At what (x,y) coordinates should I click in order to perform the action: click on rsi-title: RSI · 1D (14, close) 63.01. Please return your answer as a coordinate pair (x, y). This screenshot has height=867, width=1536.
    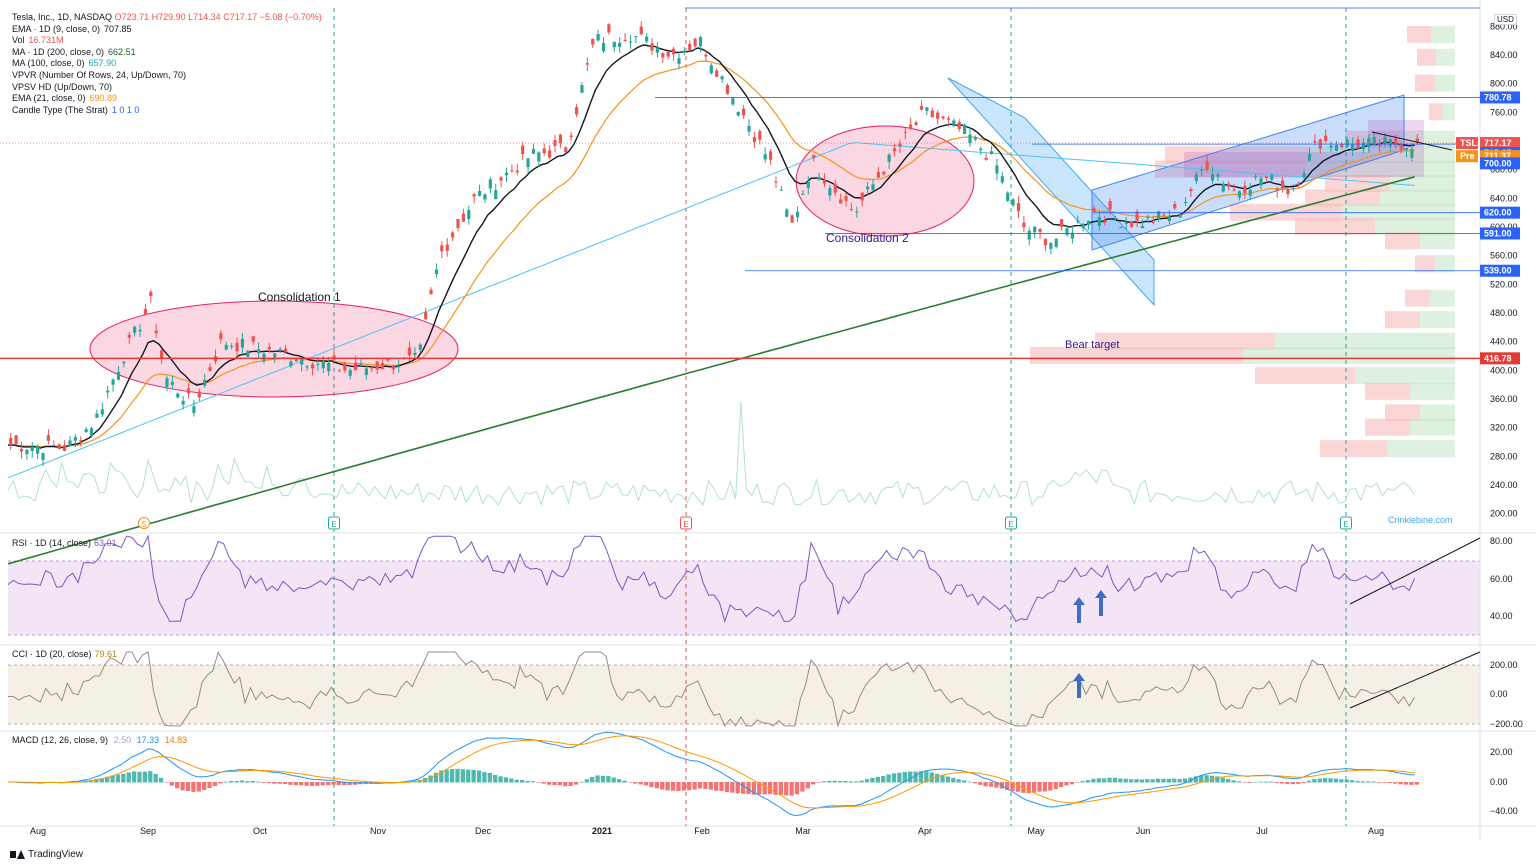
    Looking at the image, I should click on (64, 543).